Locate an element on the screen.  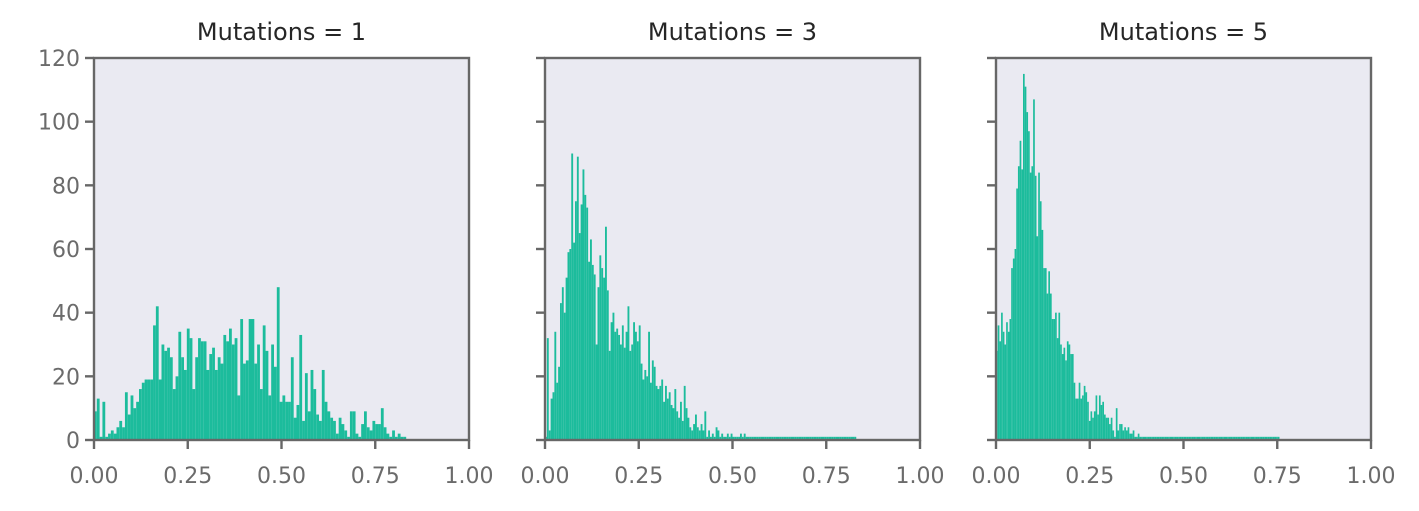
x-tick-label: 0.25 is located at coordinates (1089, 476).